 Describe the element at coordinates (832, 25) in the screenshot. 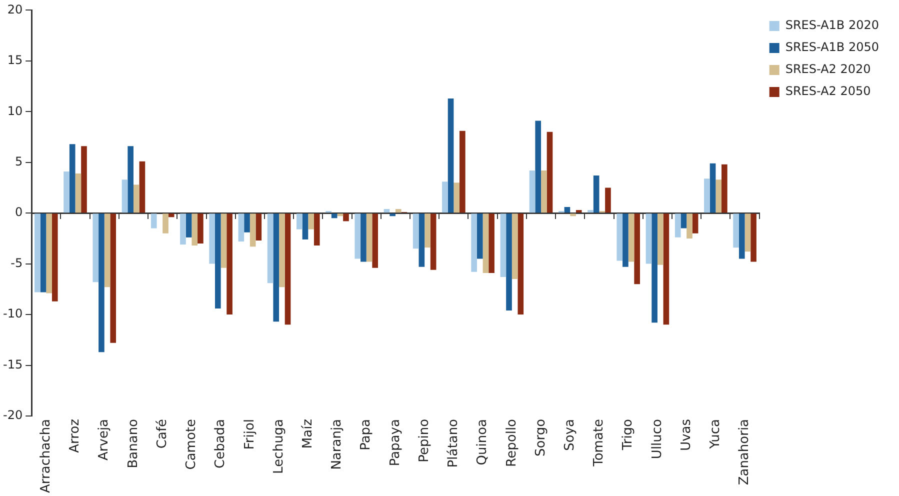

I see `legend-label: SRES-A1B 2020` at that location.